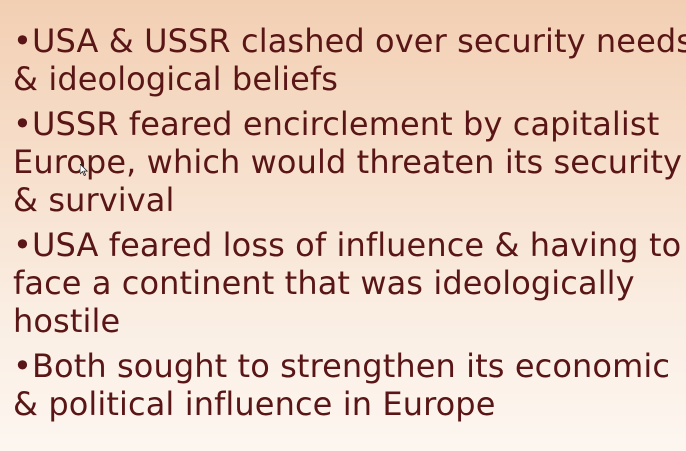  What do you see at coordinates (67, 321) in the screenshot?
I see `bullet-line: hostile` at bounding box center [67, 321].